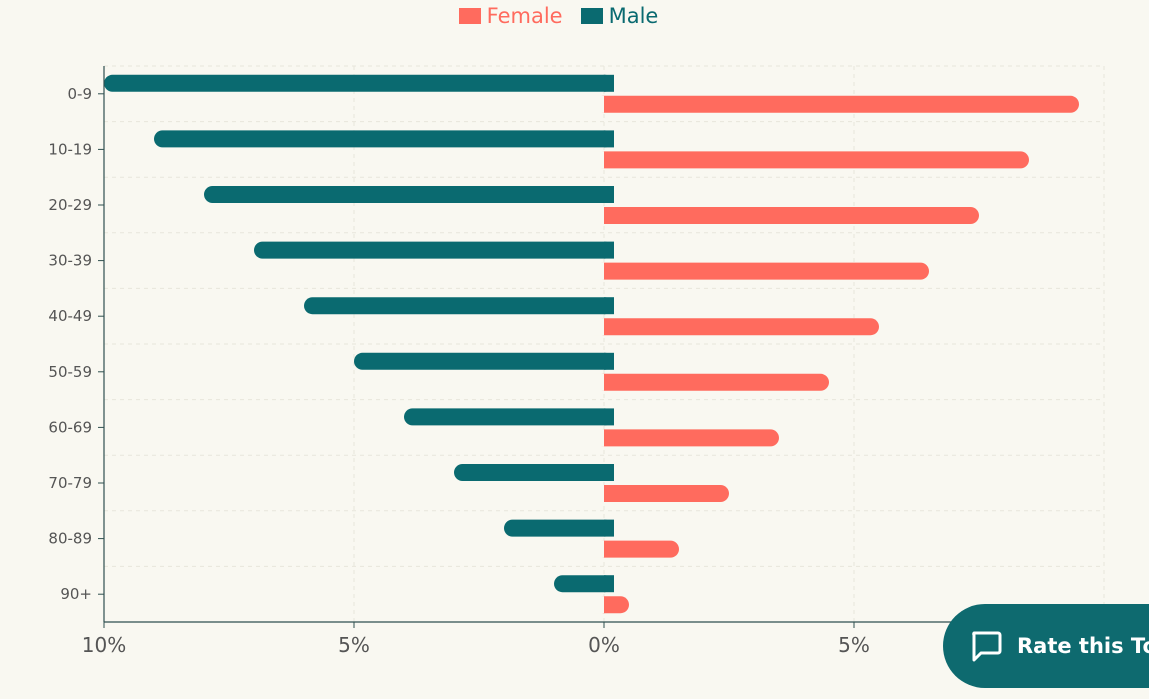 The width and height of the screenshot is (1149, 699). I want to click on legend-label-female: Female, so click(524, 16).